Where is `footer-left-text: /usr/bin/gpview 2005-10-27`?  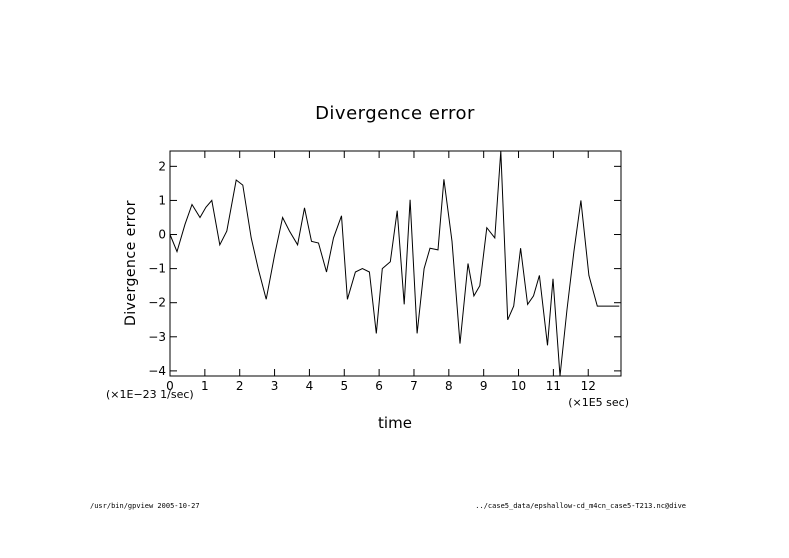 footer-left-text: /usr/bin/gpview 2005-10-27 is located at coordinates (145, 506).